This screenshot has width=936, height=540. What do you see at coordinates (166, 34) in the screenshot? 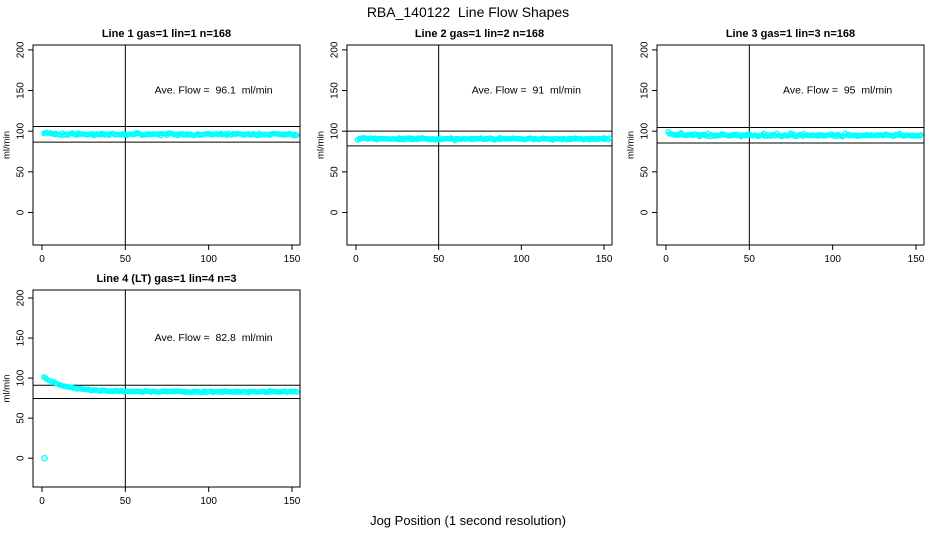
I see `panel-title: Line 1 gas=1 lin=1 n=168` at bounding box center [166, 34].